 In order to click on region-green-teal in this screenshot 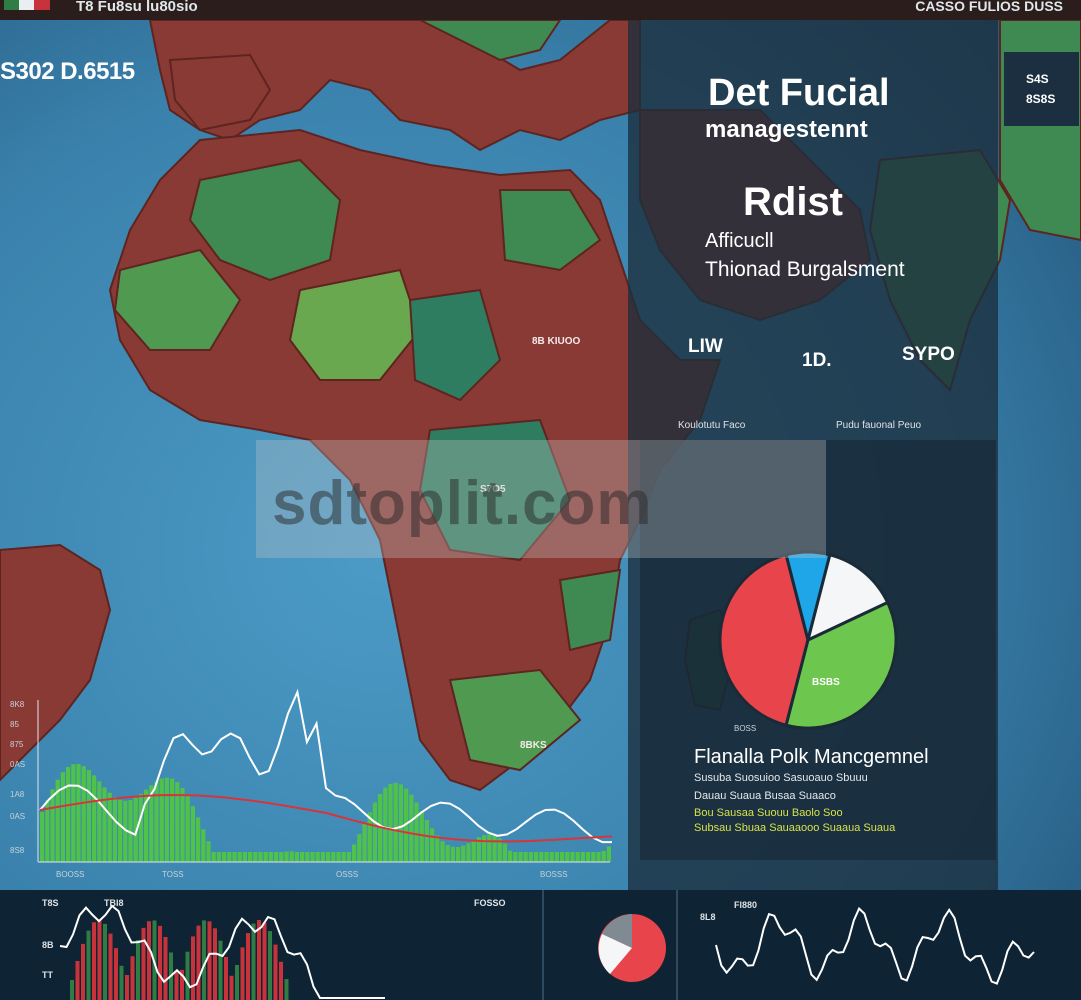, I will do `click(455, 345)`.